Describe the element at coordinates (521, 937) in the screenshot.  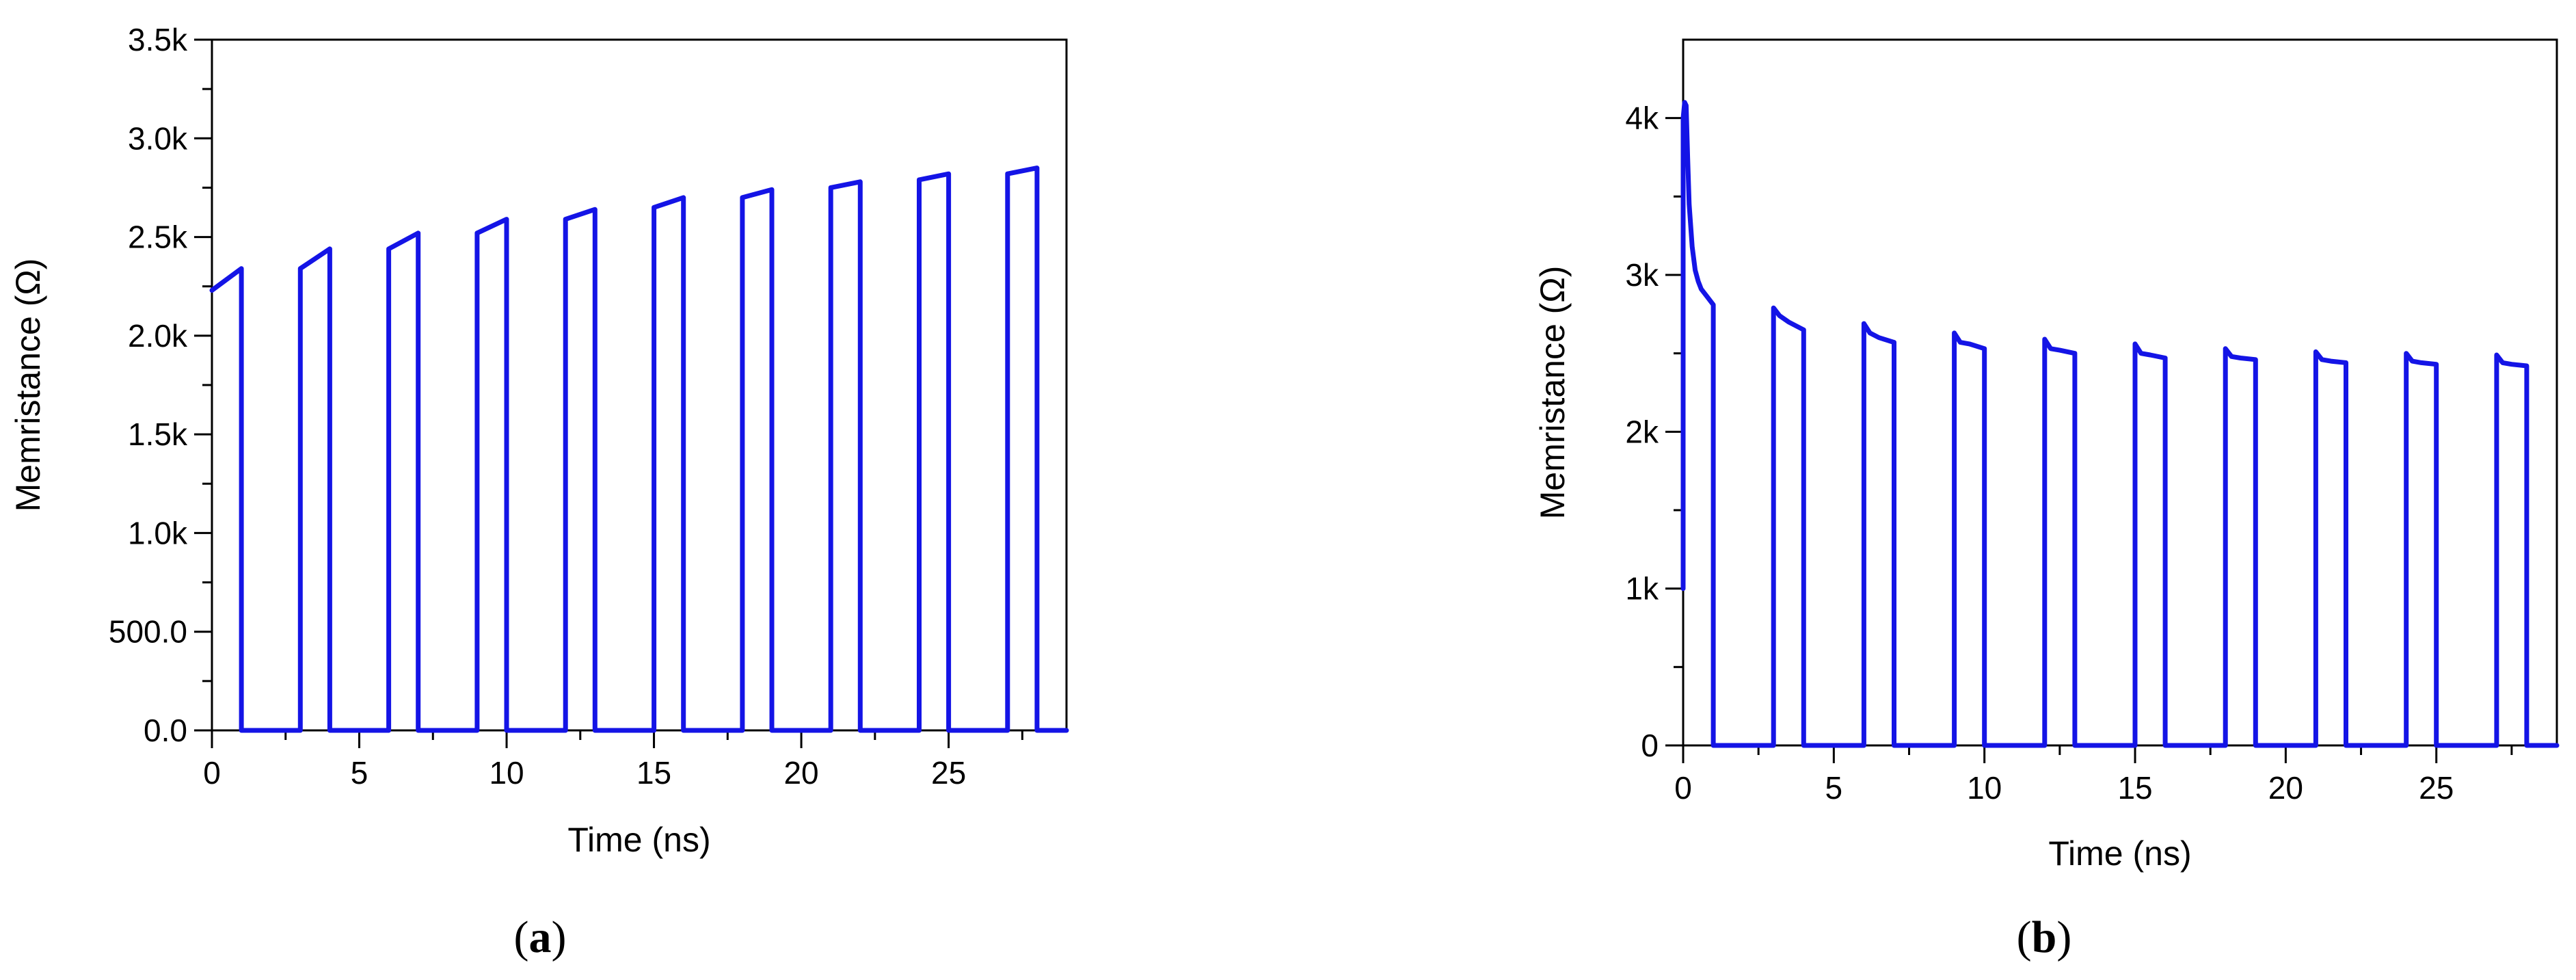
I see `panel-a-label-open: (` at that location.